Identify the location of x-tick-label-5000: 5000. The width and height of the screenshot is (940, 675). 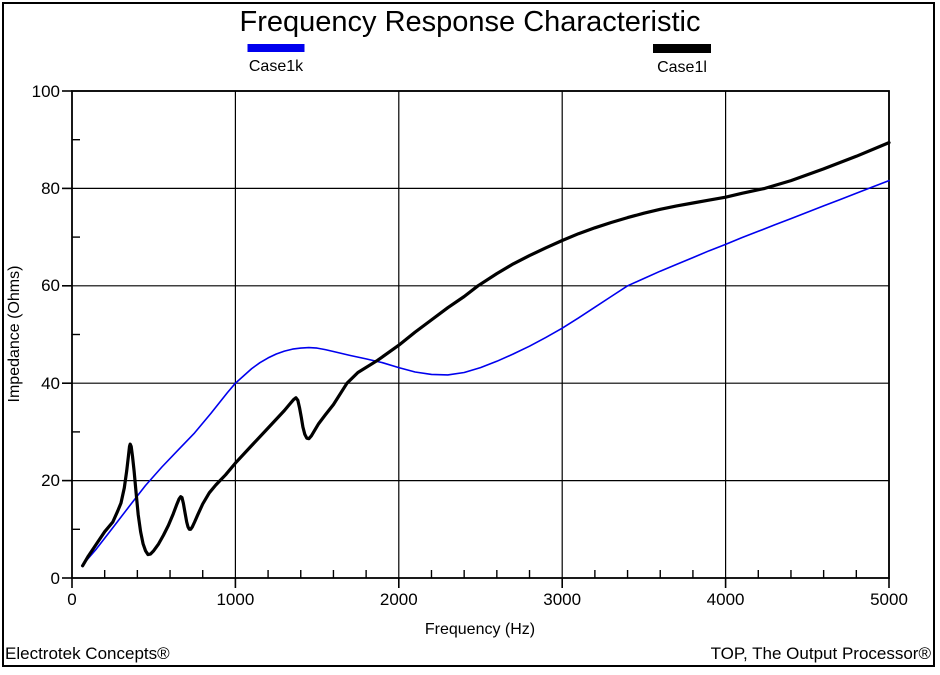
(889, 599).